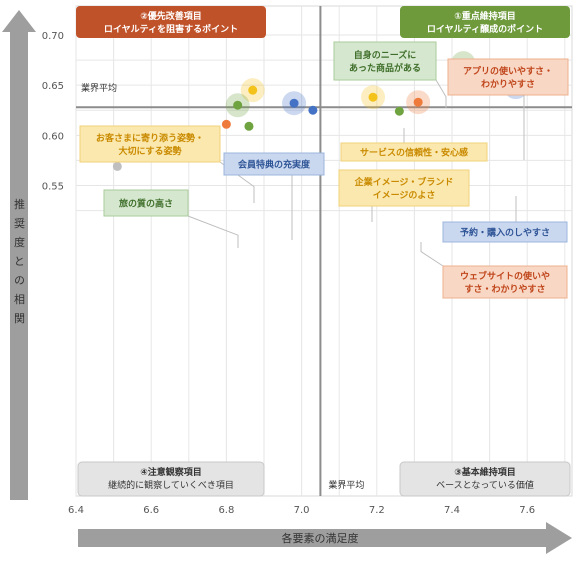 The width and height of the screenshot is (582, 561). I want to click on quadrant-subtitle: ベースとなっている価値, so click(485, 485).